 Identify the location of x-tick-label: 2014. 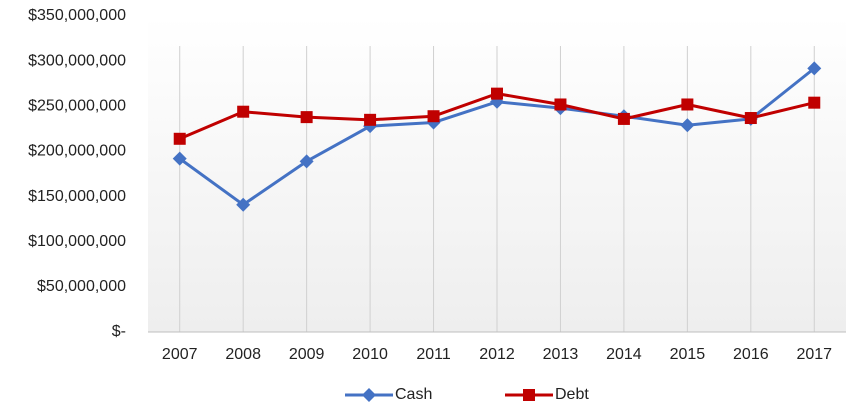
(624, 354).